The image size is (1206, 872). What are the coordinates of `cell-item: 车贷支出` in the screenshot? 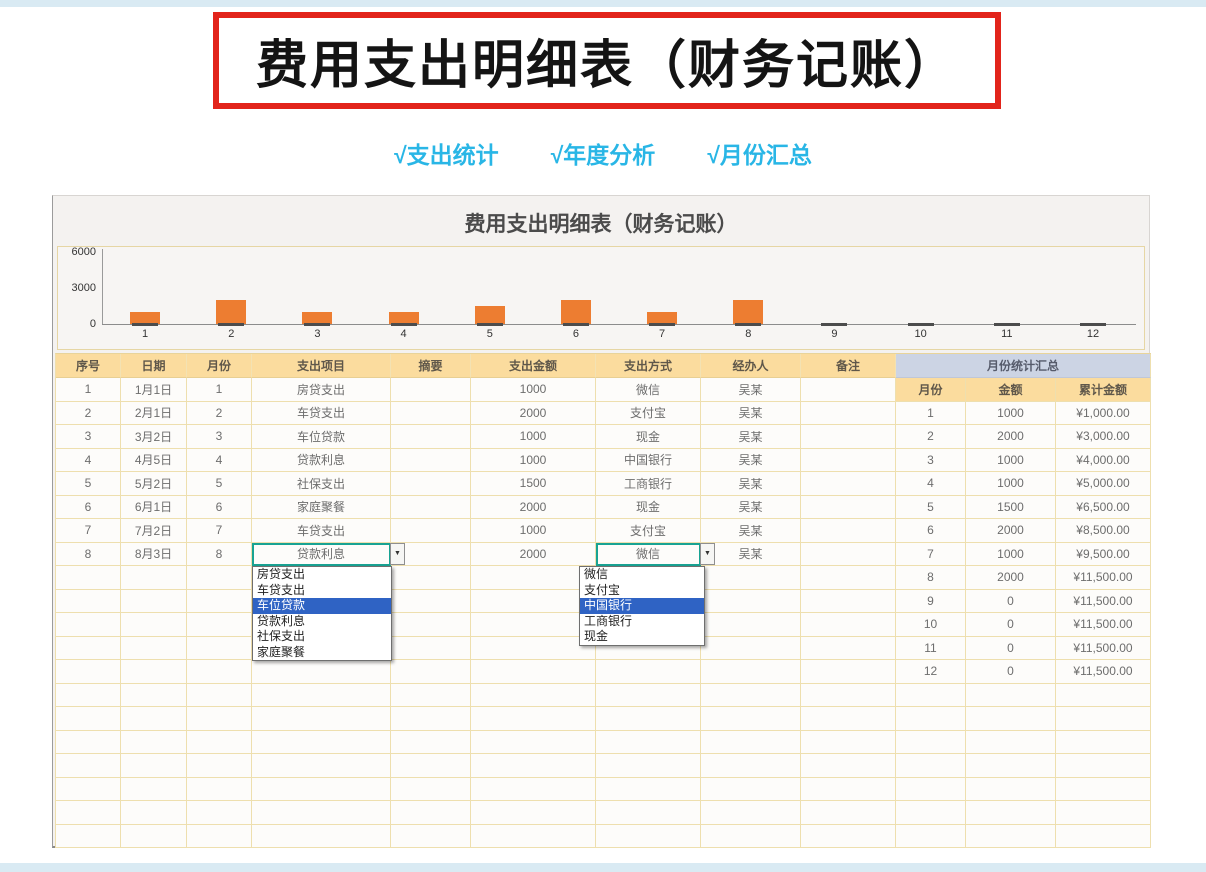 It's located at (321, 531).